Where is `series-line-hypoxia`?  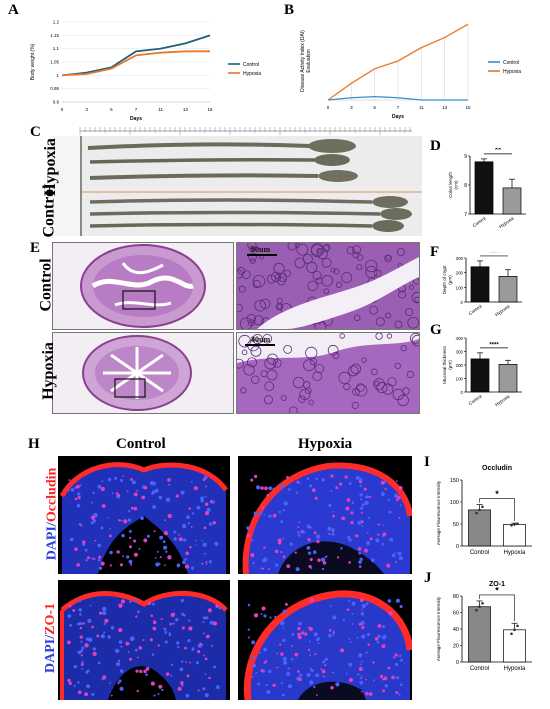
series-line-hypoxia is located at coordinates (398, 62).